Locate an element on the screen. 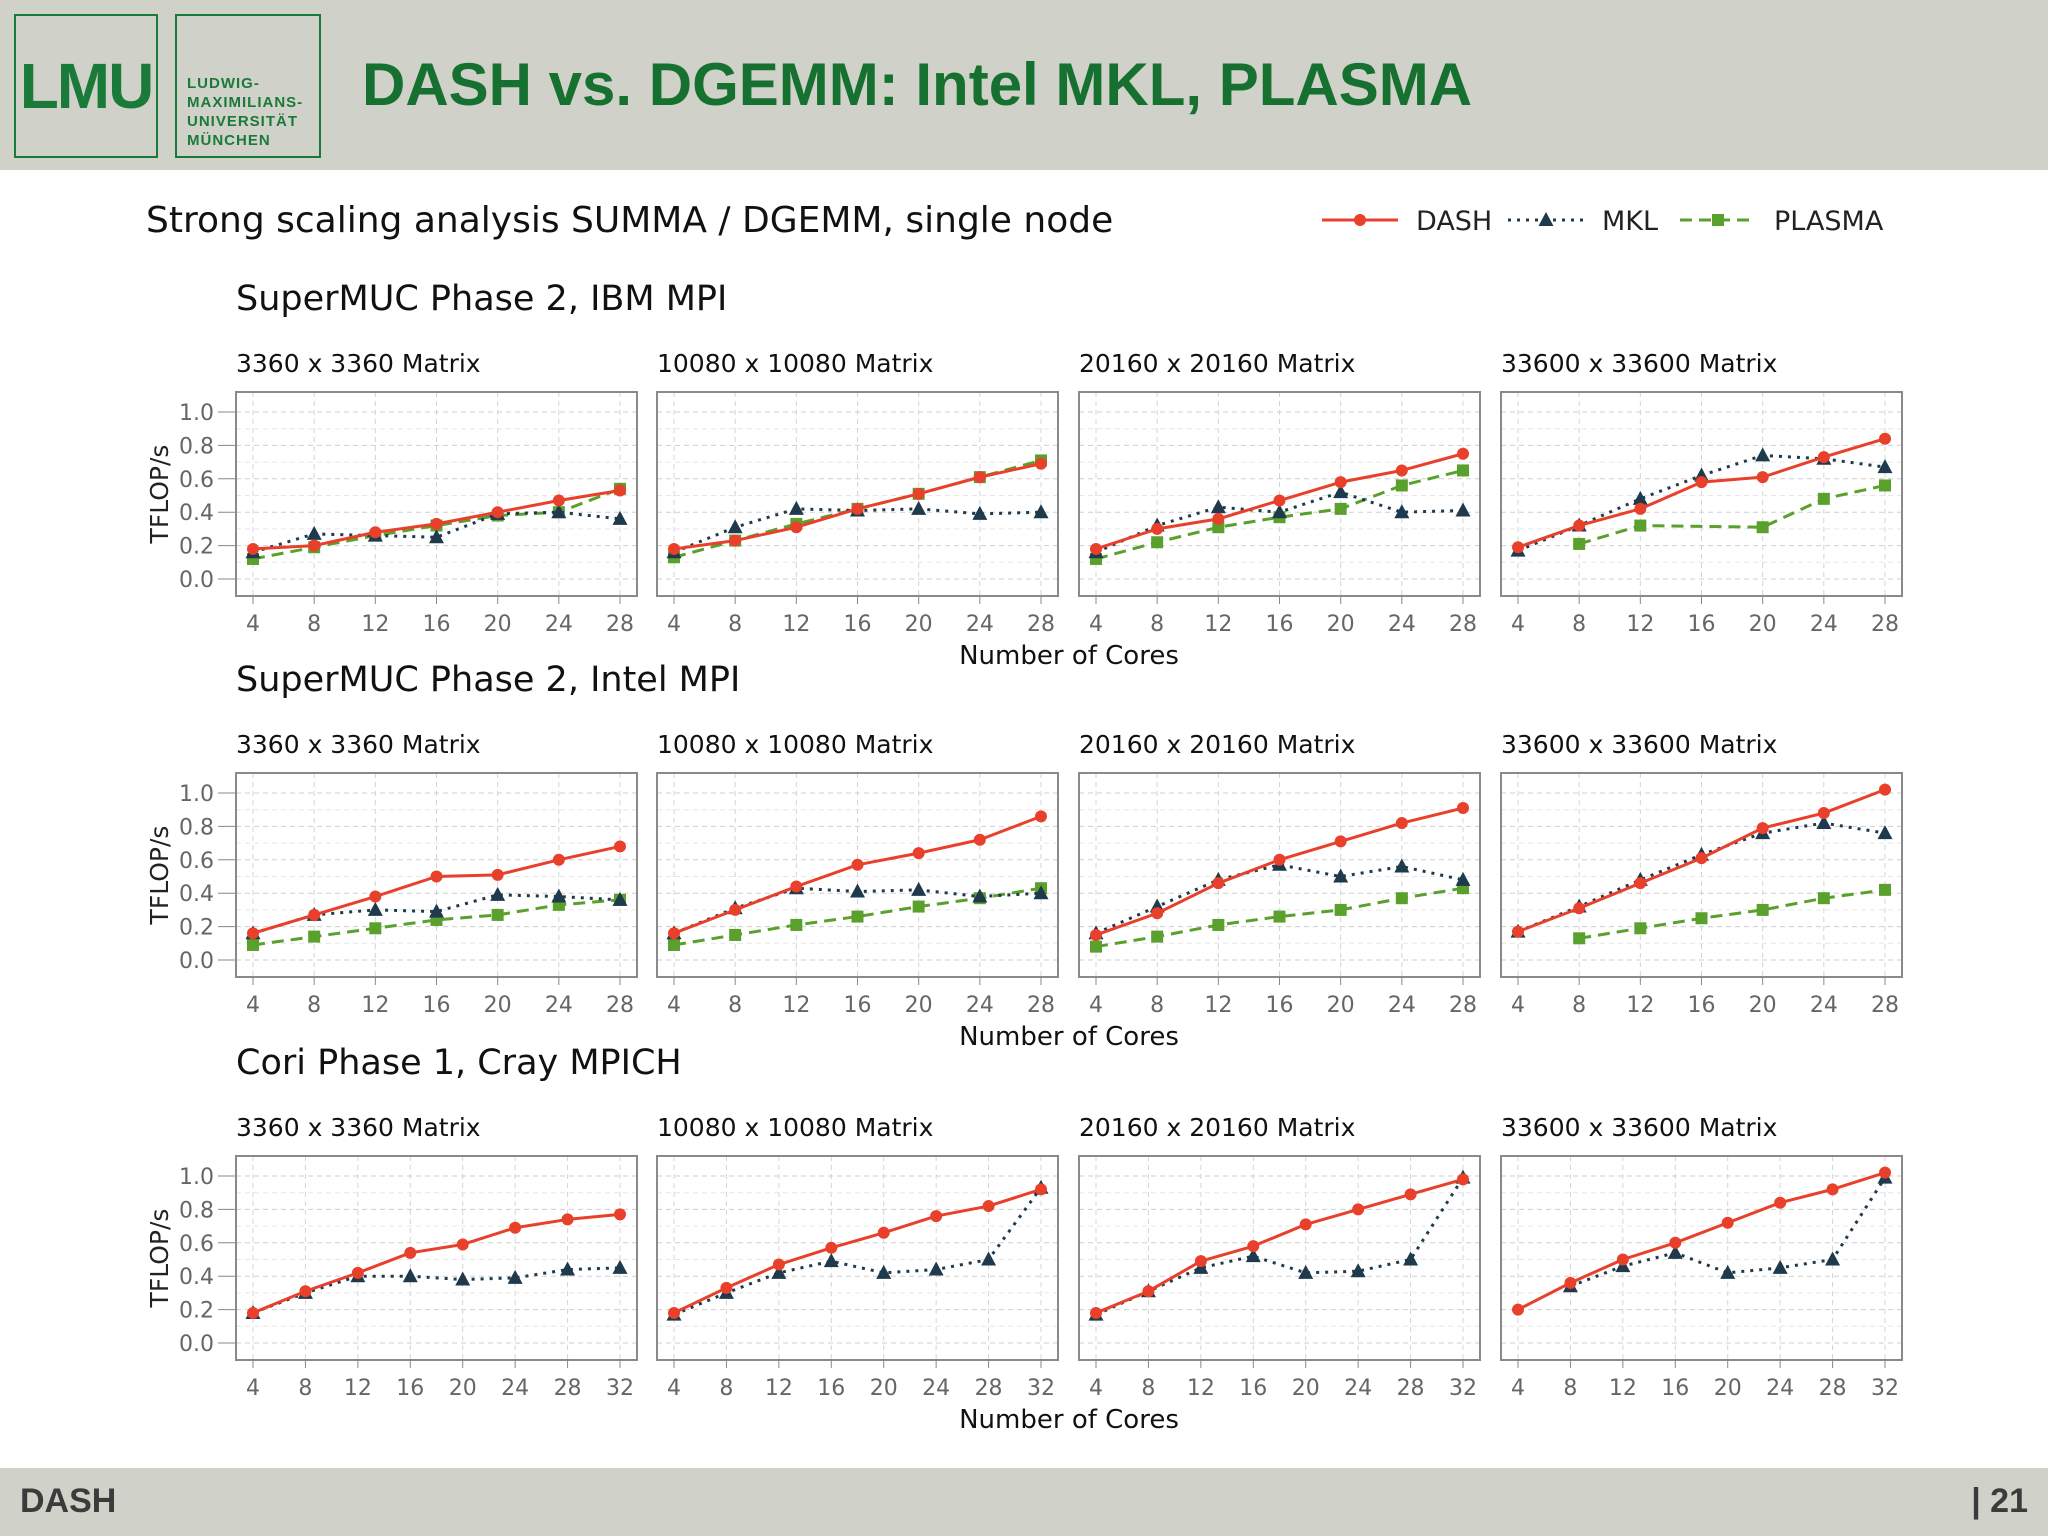 The height and width of the screenshot is (1536, 2048). y-tick-label: 0.6 is located at coordinates (196, 1244).